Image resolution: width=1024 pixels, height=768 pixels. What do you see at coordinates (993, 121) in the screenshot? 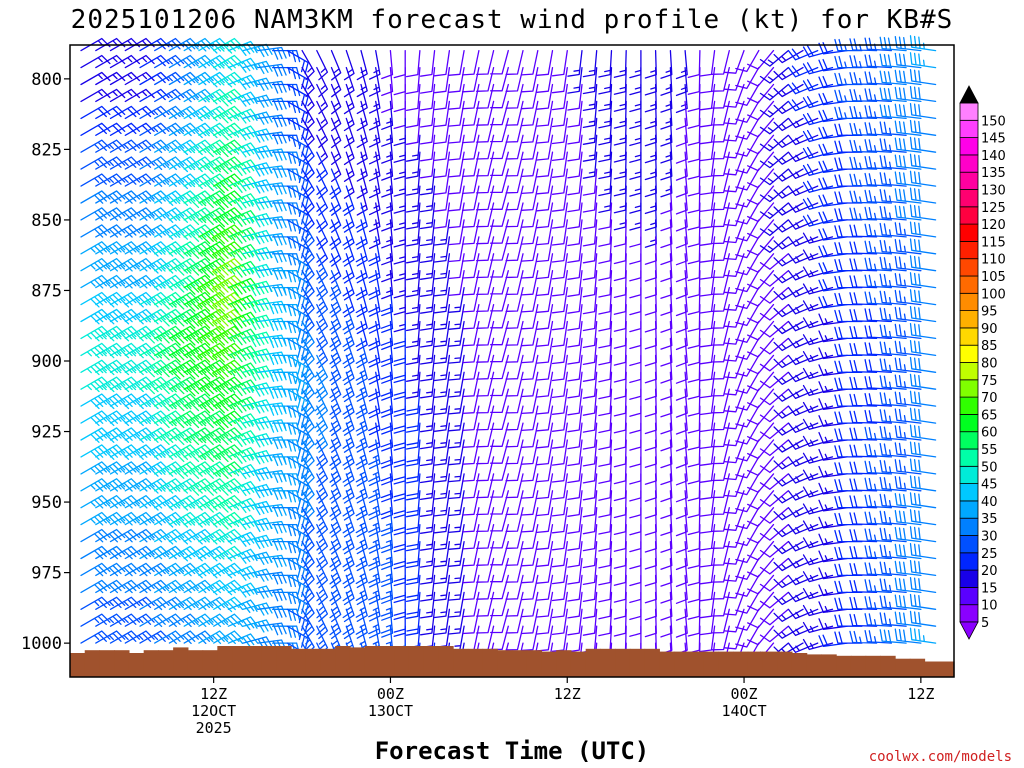
I see `colorbar-label: 150` at bounding box center [993, 121].